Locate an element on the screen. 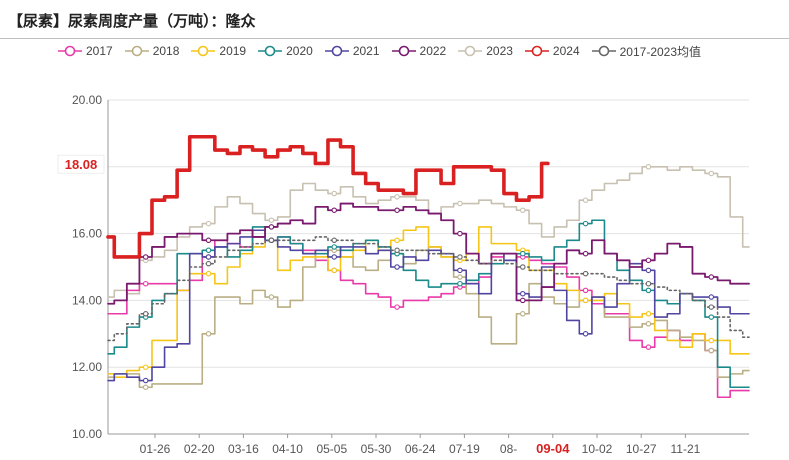  x-tick-label: 04-10 is located at coordinates (287, 449).